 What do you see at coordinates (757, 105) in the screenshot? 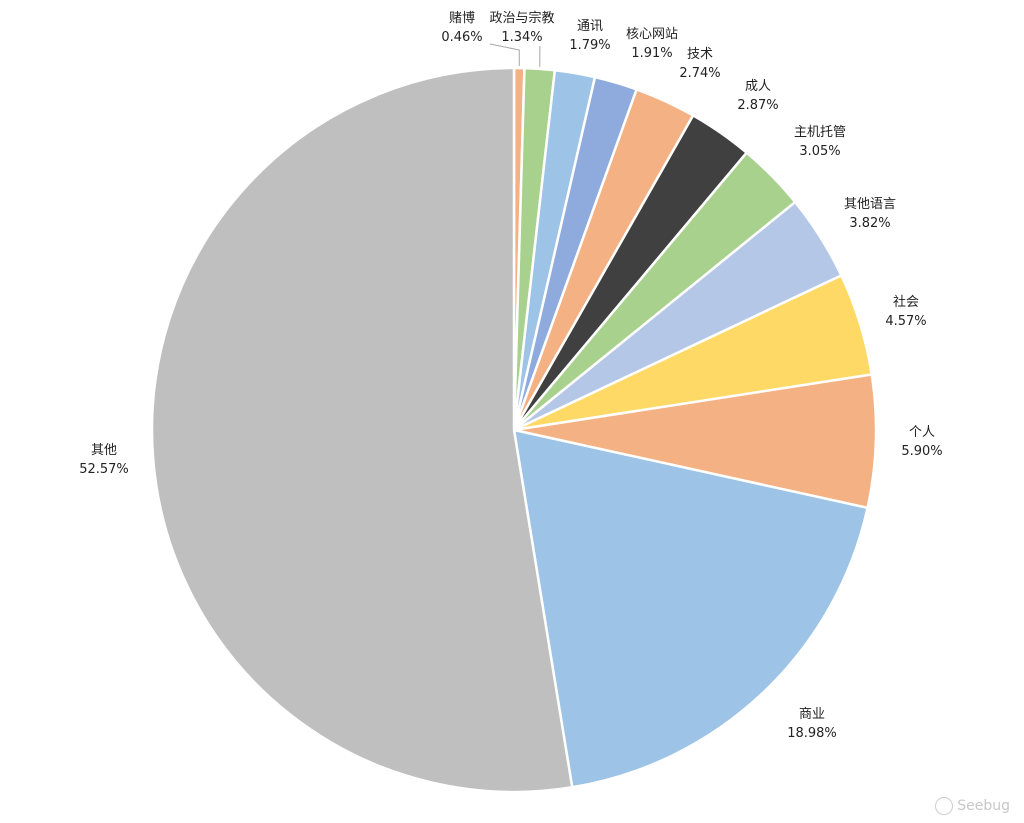
I see `slice-value-label-5: 2.87%` at bounding box center [757, 105].